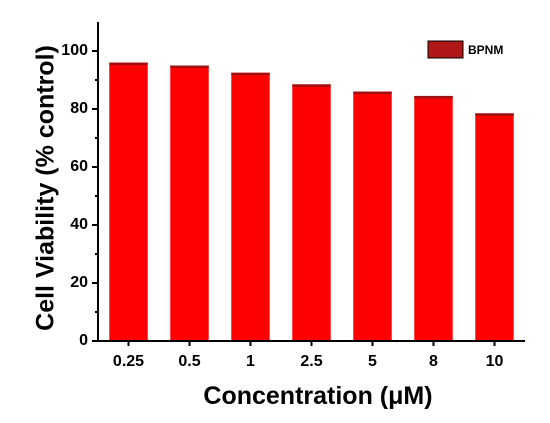 This screenshot has height=423, width=550. Describe the element at coordinates (495, 361) in the screenshot. I see `x-tick-label: 10` at that location.